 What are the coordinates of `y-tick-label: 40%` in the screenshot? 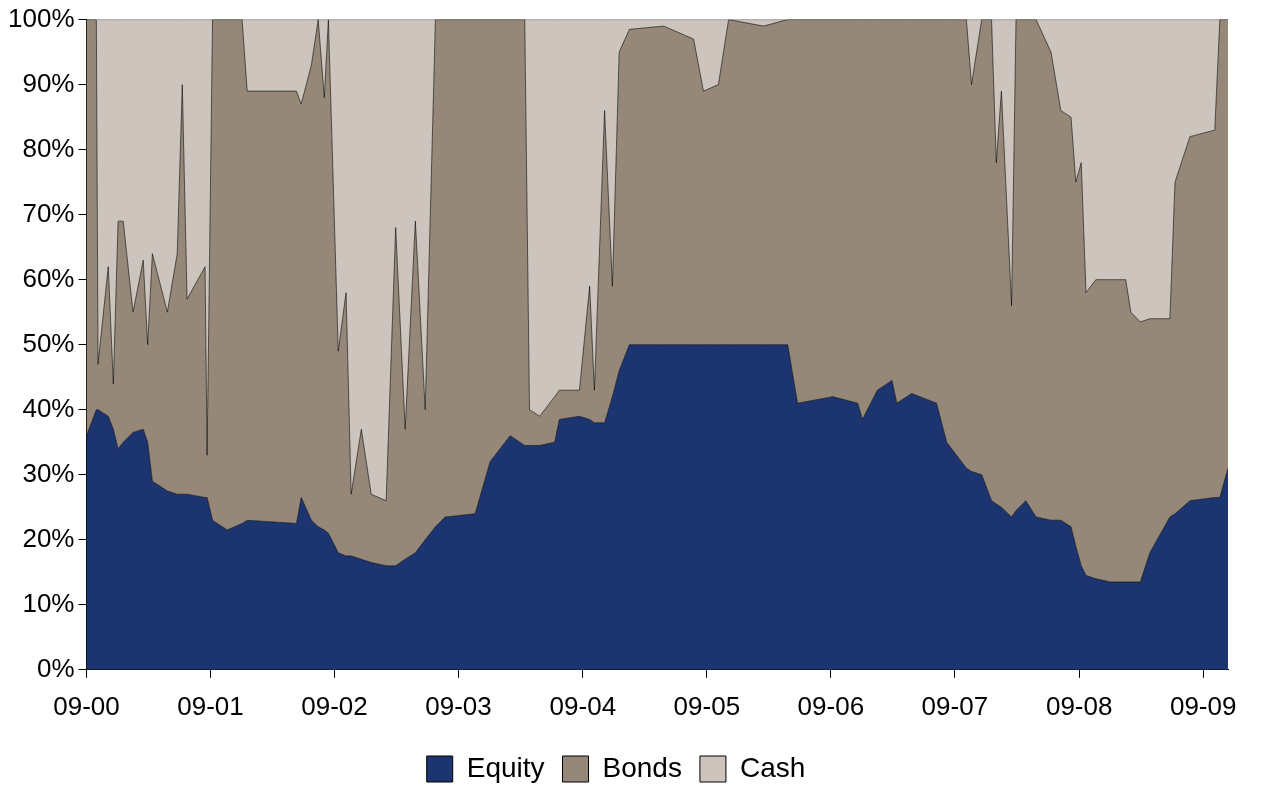 It's located at (48, 407).